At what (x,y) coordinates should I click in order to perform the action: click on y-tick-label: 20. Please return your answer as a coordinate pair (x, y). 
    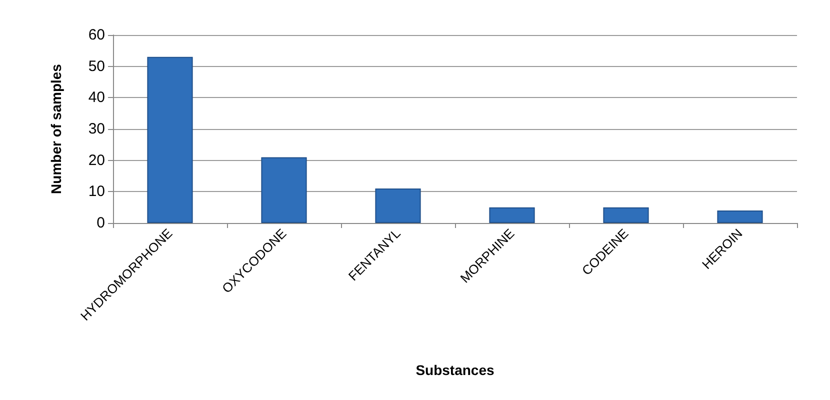
    Looking at the image, I should click on (96, 160).